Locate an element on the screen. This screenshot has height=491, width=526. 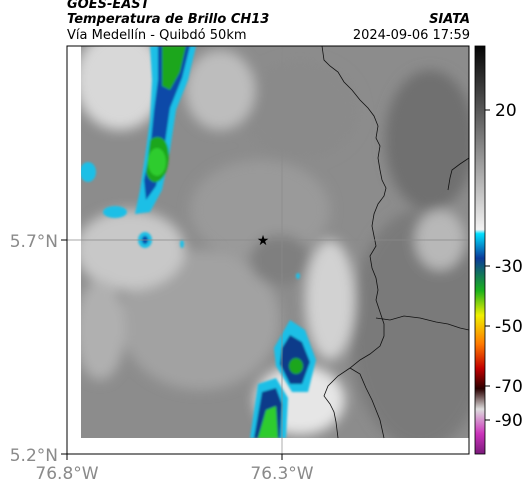
datetime-label: 2024-09-06 17:59 is located at coordinates (411, 35).